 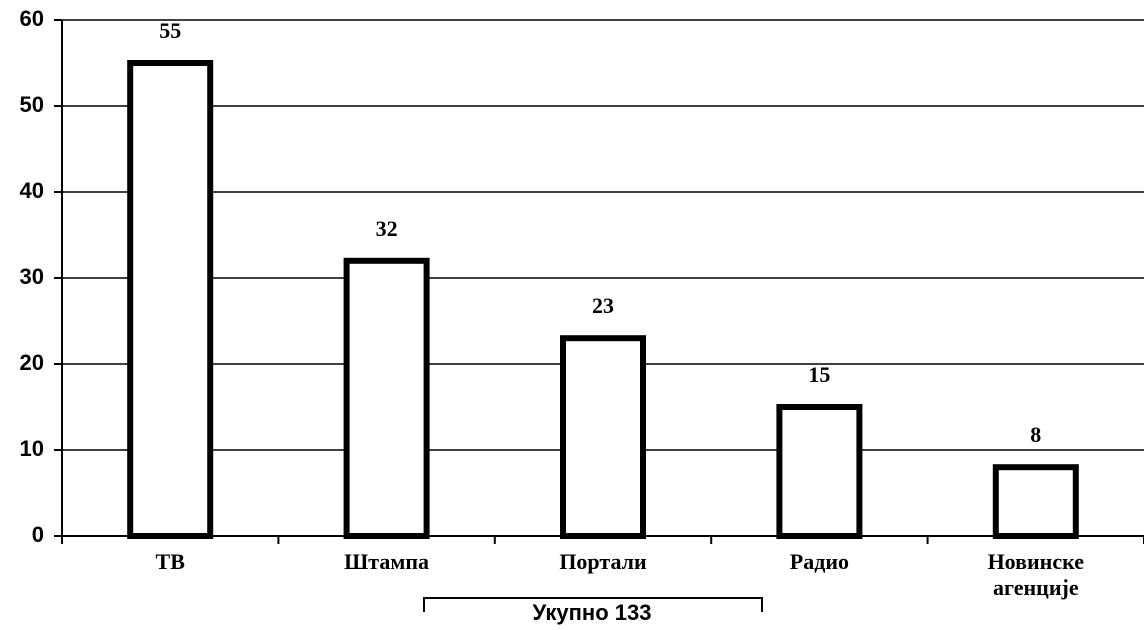 What do you see at coordinates (38, 534) in the screenshot?
I see `y-tick-label: 0` at bounding box center [38, 534].